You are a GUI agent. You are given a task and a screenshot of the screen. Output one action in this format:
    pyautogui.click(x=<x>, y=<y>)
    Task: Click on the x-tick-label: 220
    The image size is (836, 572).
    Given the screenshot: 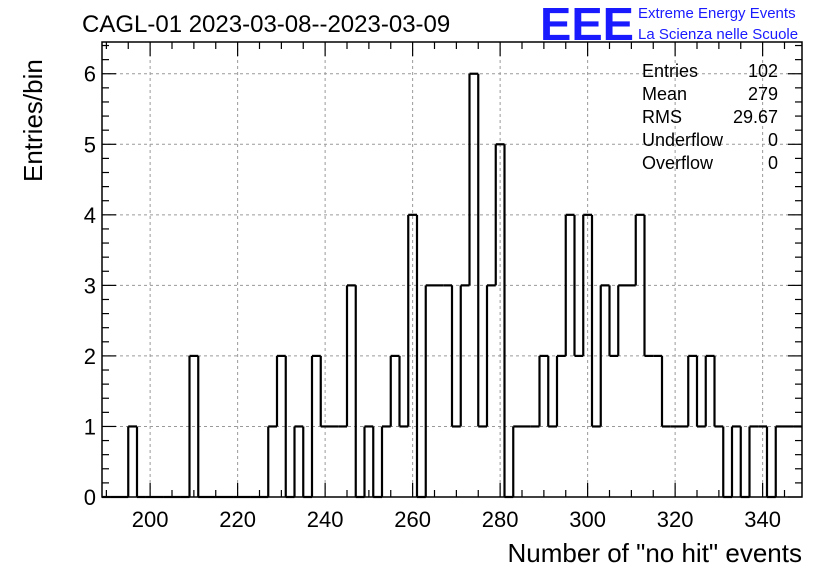 What is the action you would take?
    pyautogui.click(x=237, y=519)
    